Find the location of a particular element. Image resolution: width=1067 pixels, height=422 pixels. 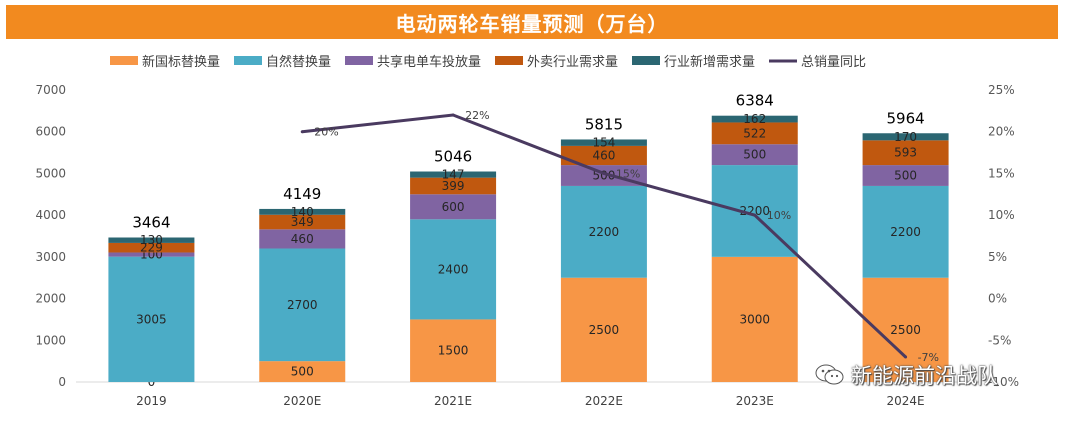

bar-data-label: 2700 is located at coordinates (302, 305).